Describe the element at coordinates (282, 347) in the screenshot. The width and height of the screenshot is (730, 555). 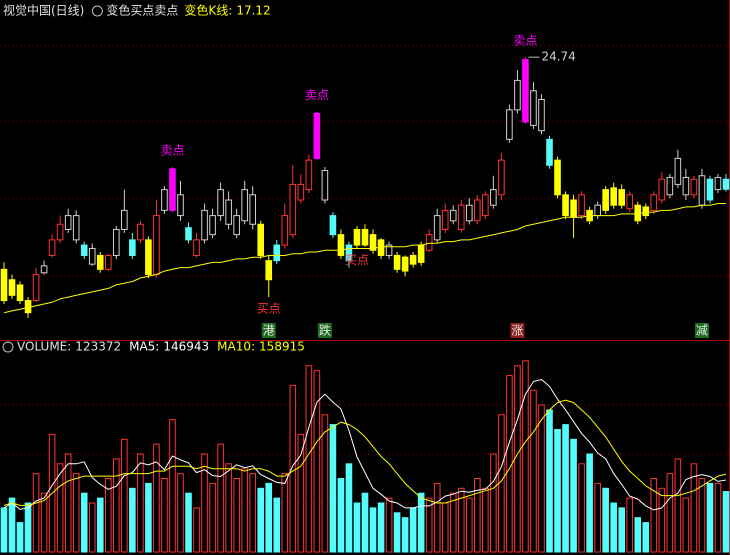
I see `header-text: 158915` at that location.